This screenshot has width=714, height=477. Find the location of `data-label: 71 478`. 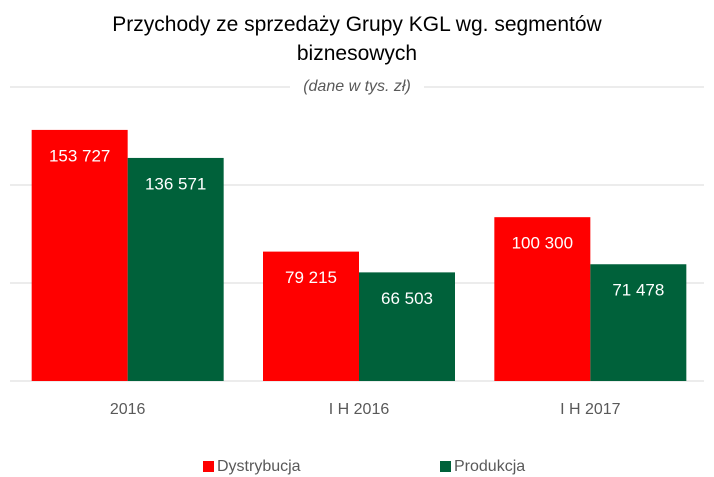

data-label: 71 478 is located at coordinates (638, 290).